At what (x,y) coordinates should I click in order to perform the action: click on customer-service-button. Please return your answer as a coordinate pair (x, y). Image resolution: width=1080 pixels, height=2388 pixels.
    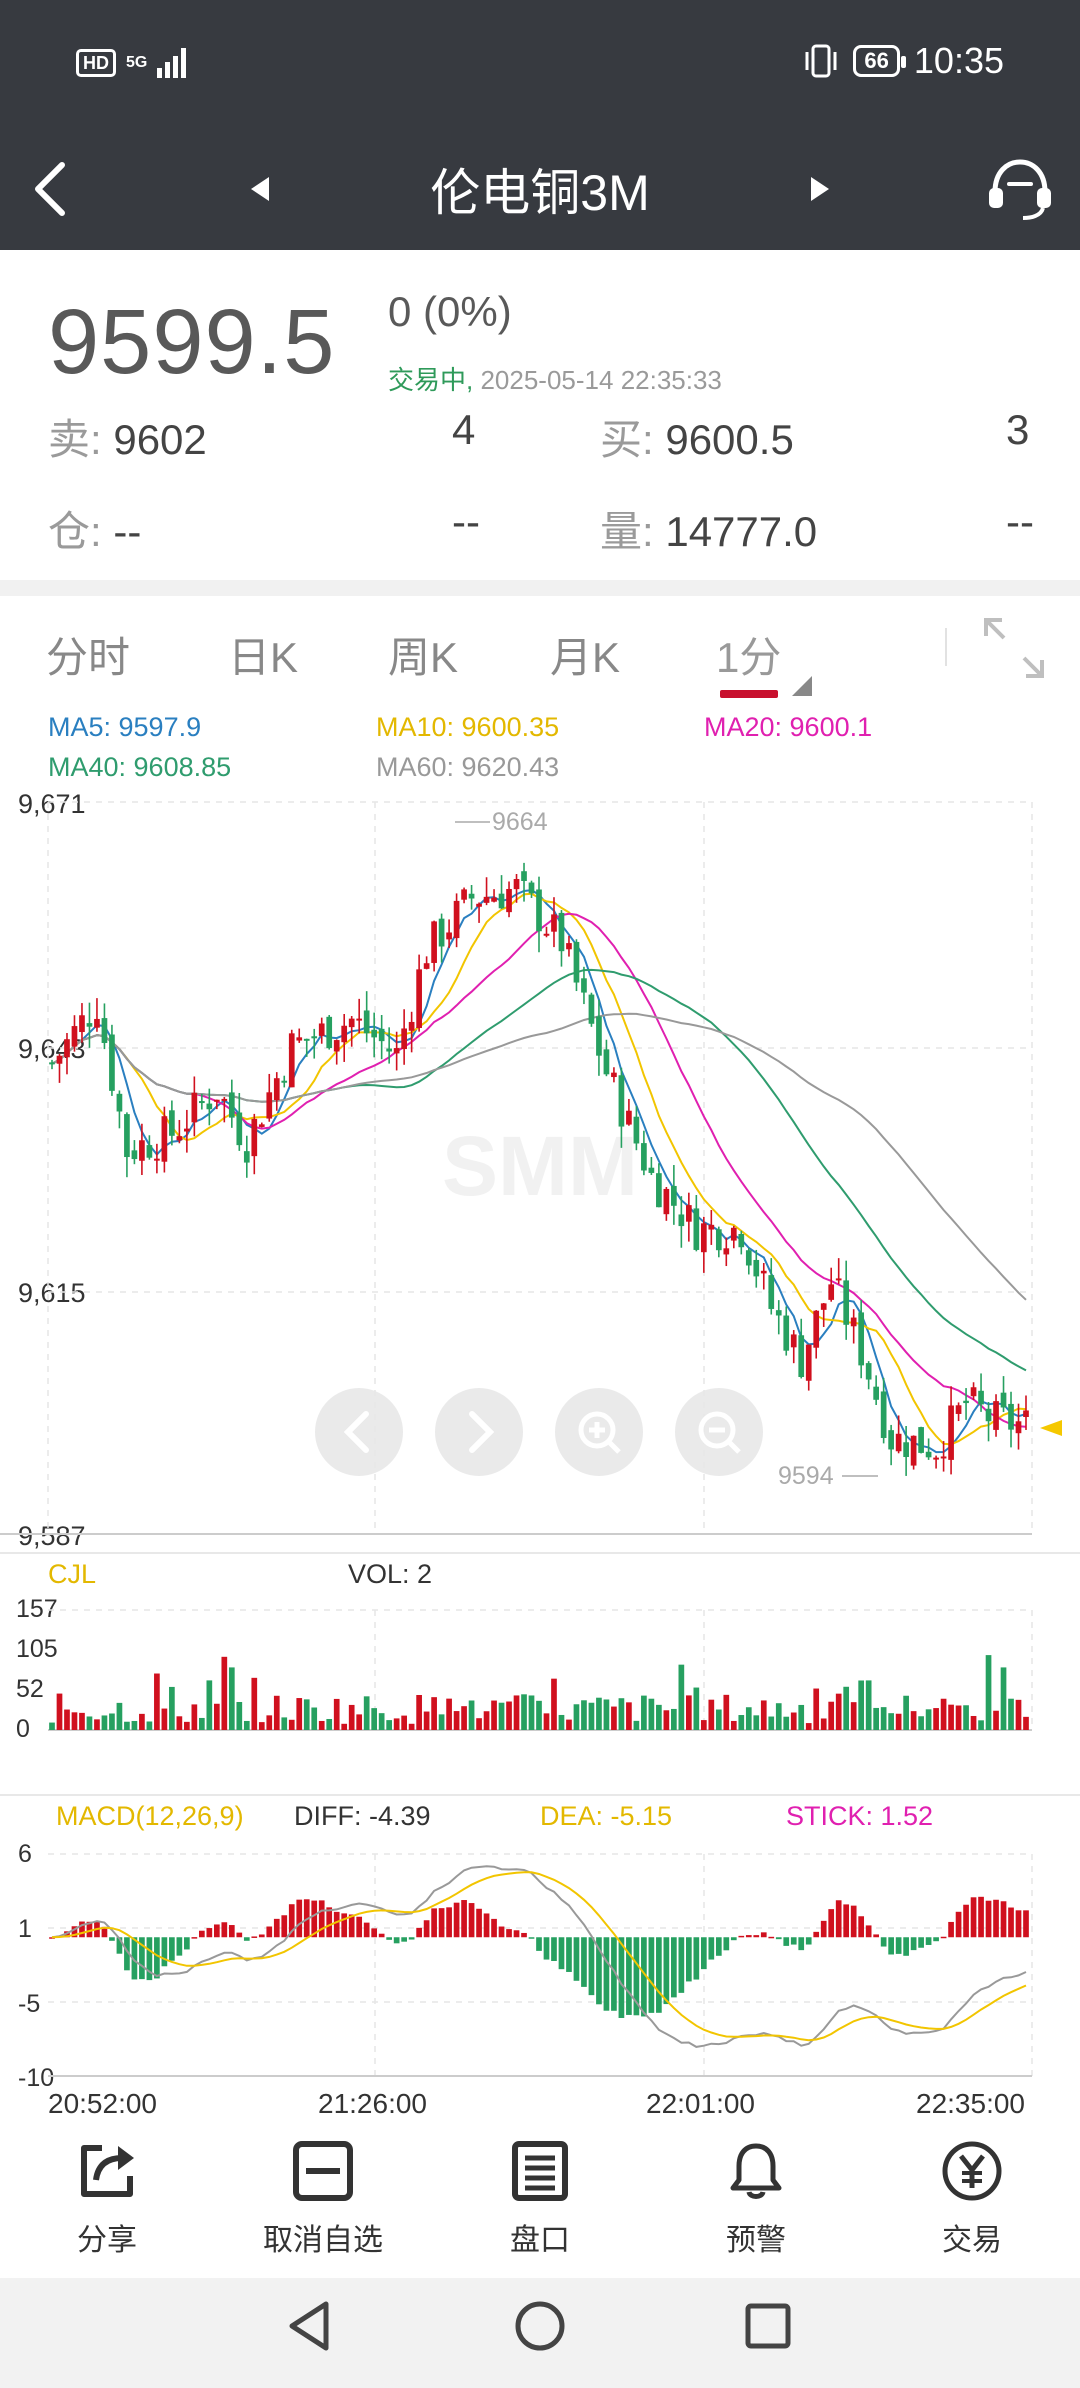
    Looking at the image, I should click on (1020, 189).